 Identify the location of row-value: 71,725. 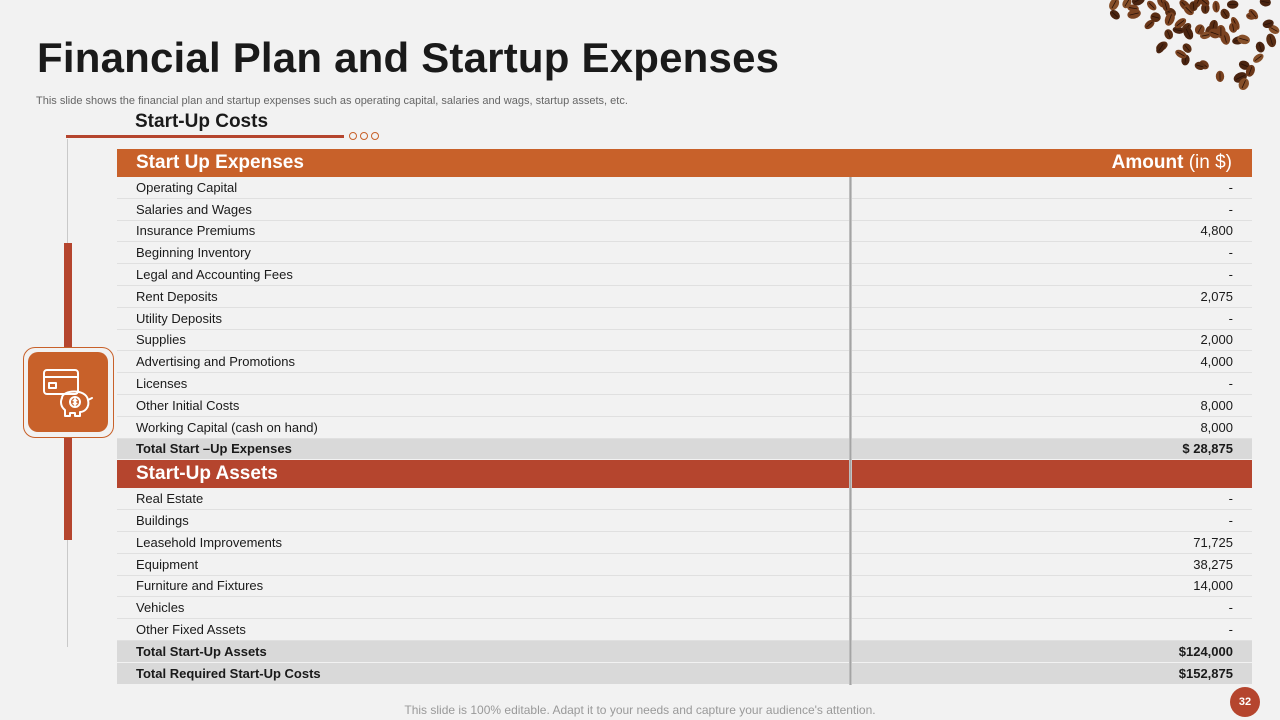
(1213, 542).